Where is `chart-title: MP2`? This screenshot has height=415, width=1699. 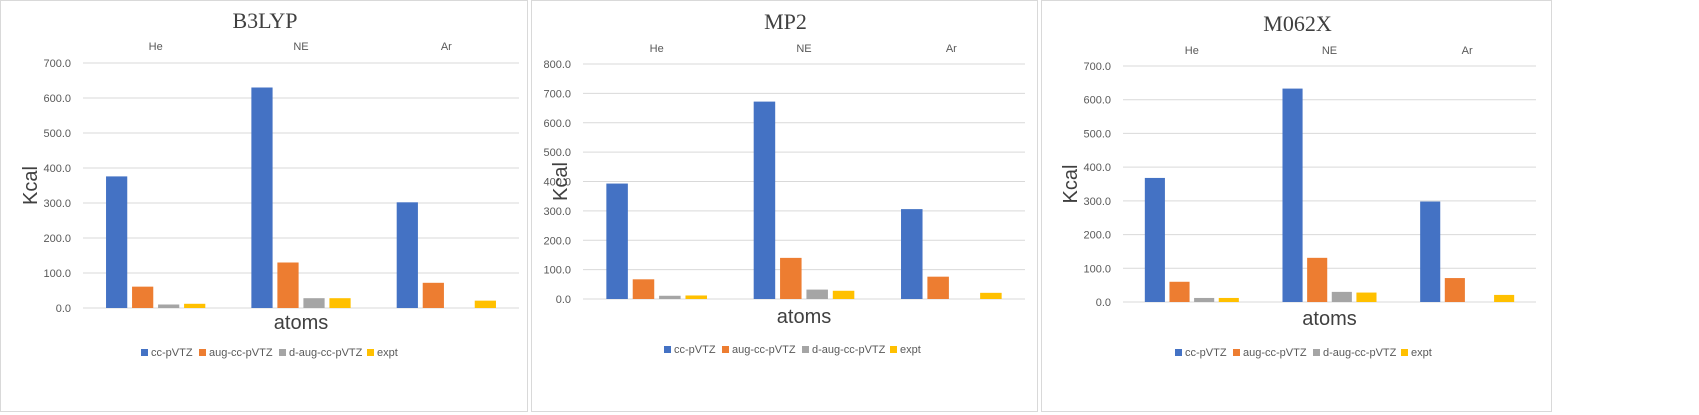 chart-title: MP2 is located at coordinates (785, 21).